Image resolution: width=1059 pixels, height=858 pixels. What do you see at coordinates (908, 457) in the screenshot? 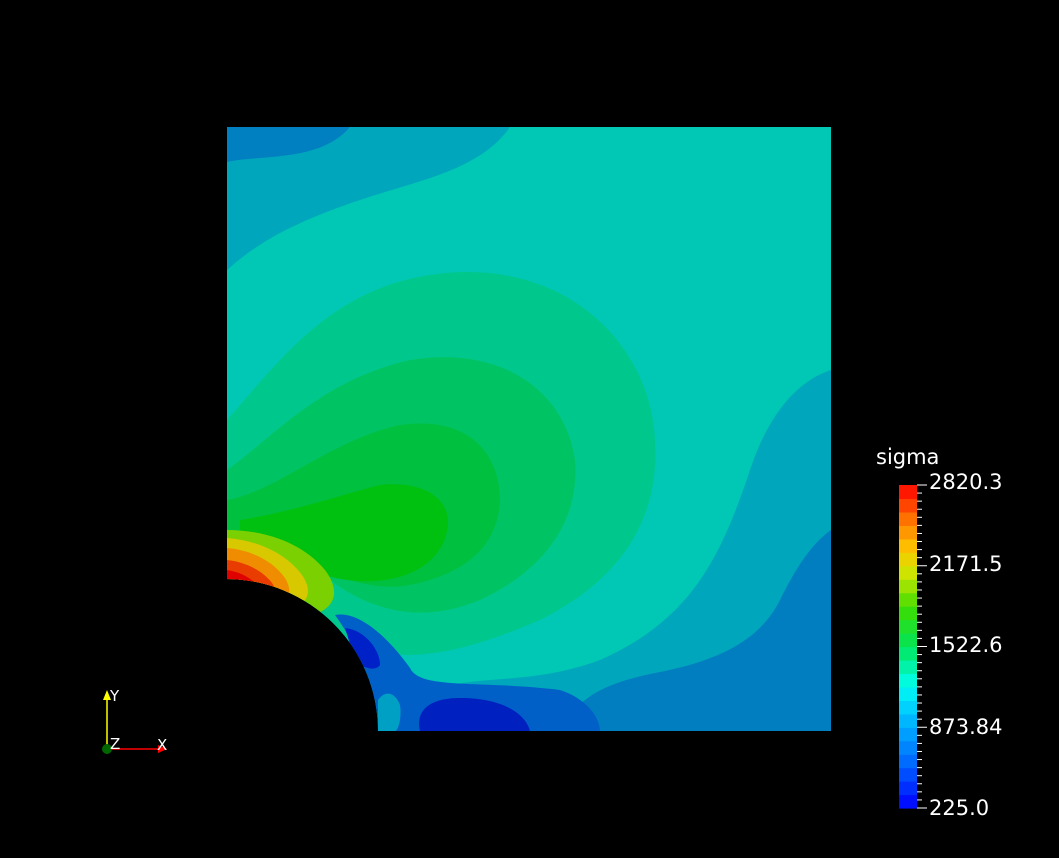
I see `scalar-bar-title: sigma` at bounding box center [908, 457].